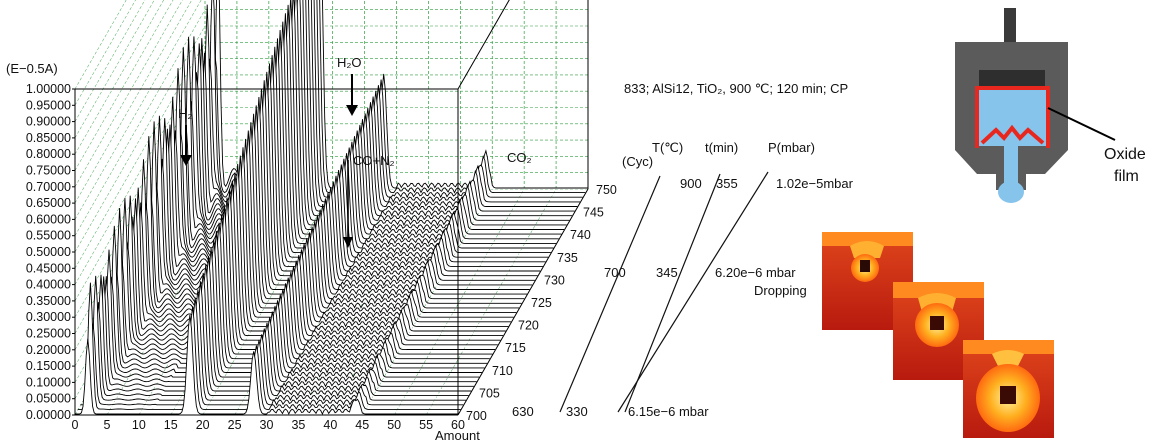 The width and height of the screenshot is (1159, 441). I want to click on dropping-photos, so click(938, 335).